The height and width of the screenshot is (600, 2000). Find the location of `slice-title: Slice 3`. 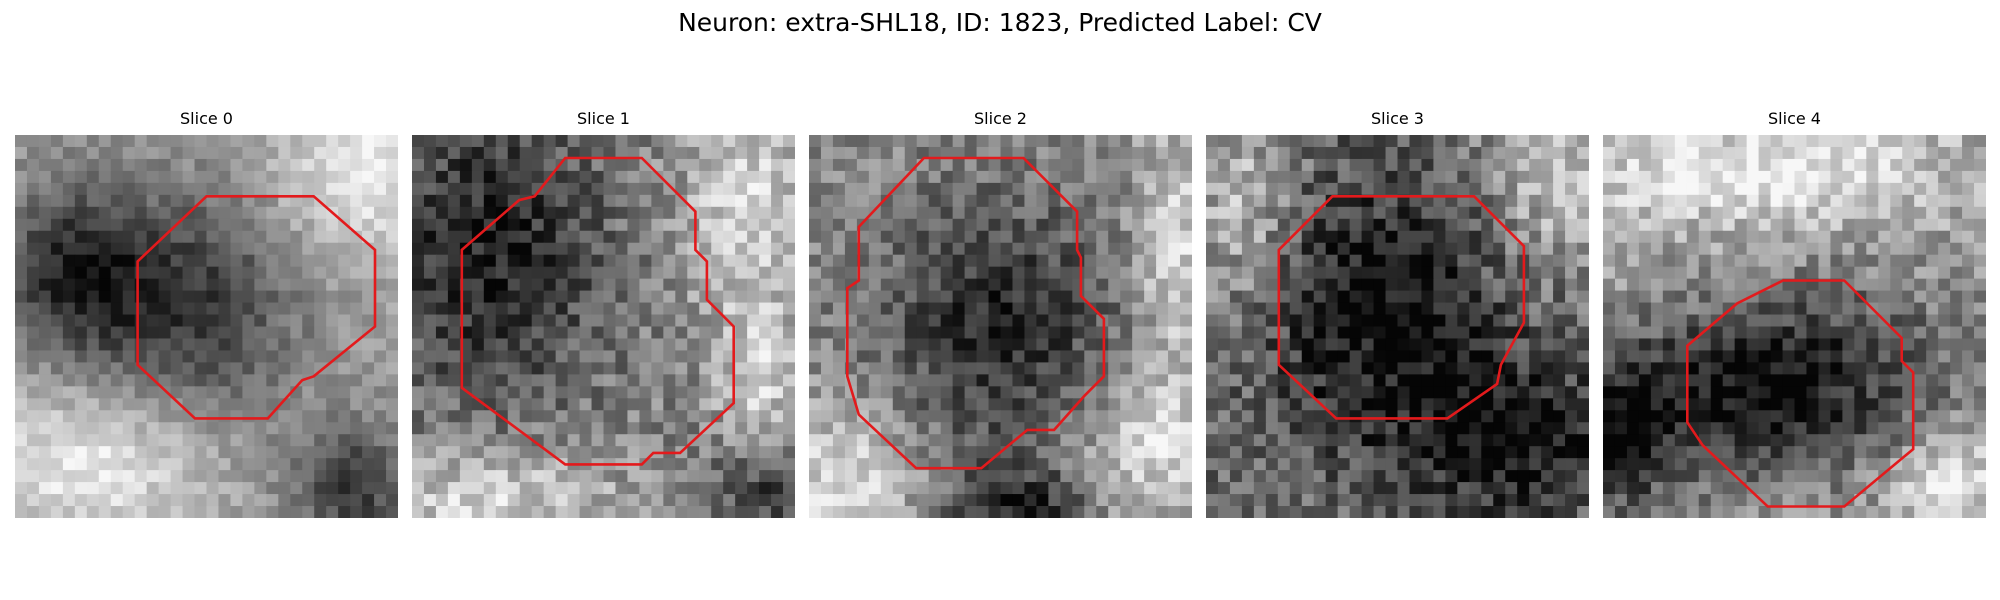

slice-title: Slice 3 is located at coordinates (1397, 118).